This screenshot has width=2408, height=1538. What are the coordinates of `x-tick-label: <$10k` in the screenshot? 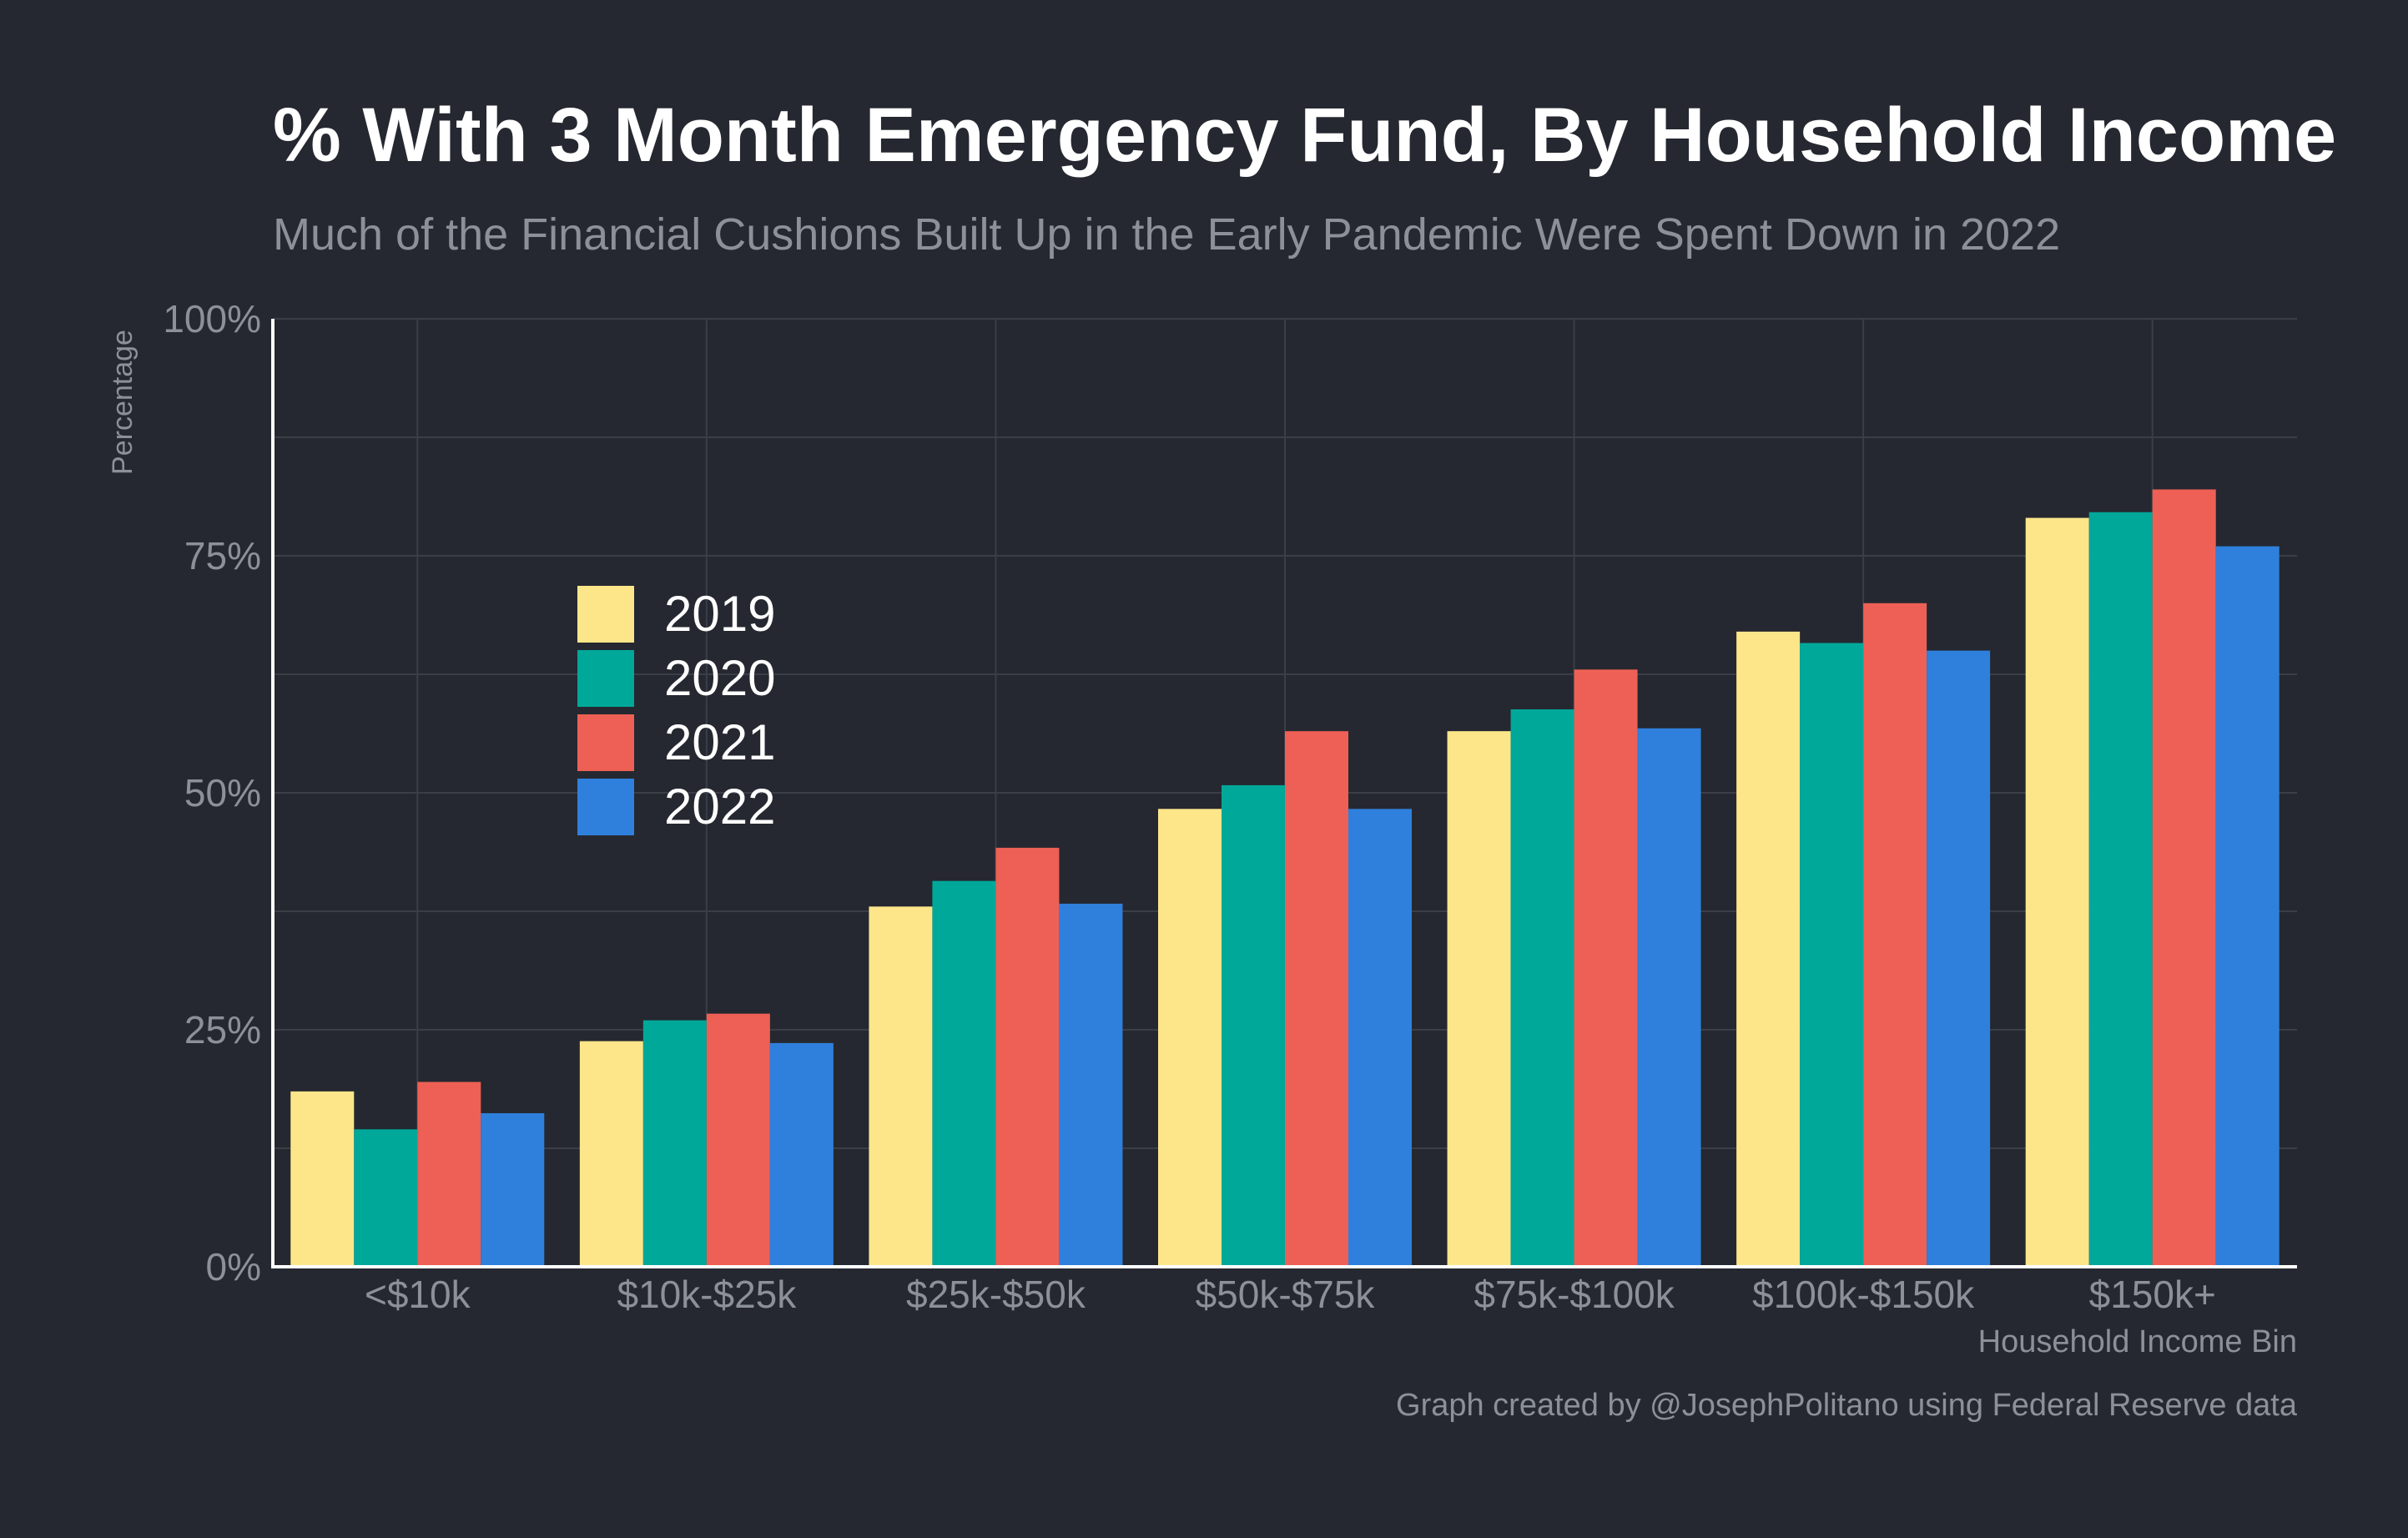 It's located at (418, 1294).